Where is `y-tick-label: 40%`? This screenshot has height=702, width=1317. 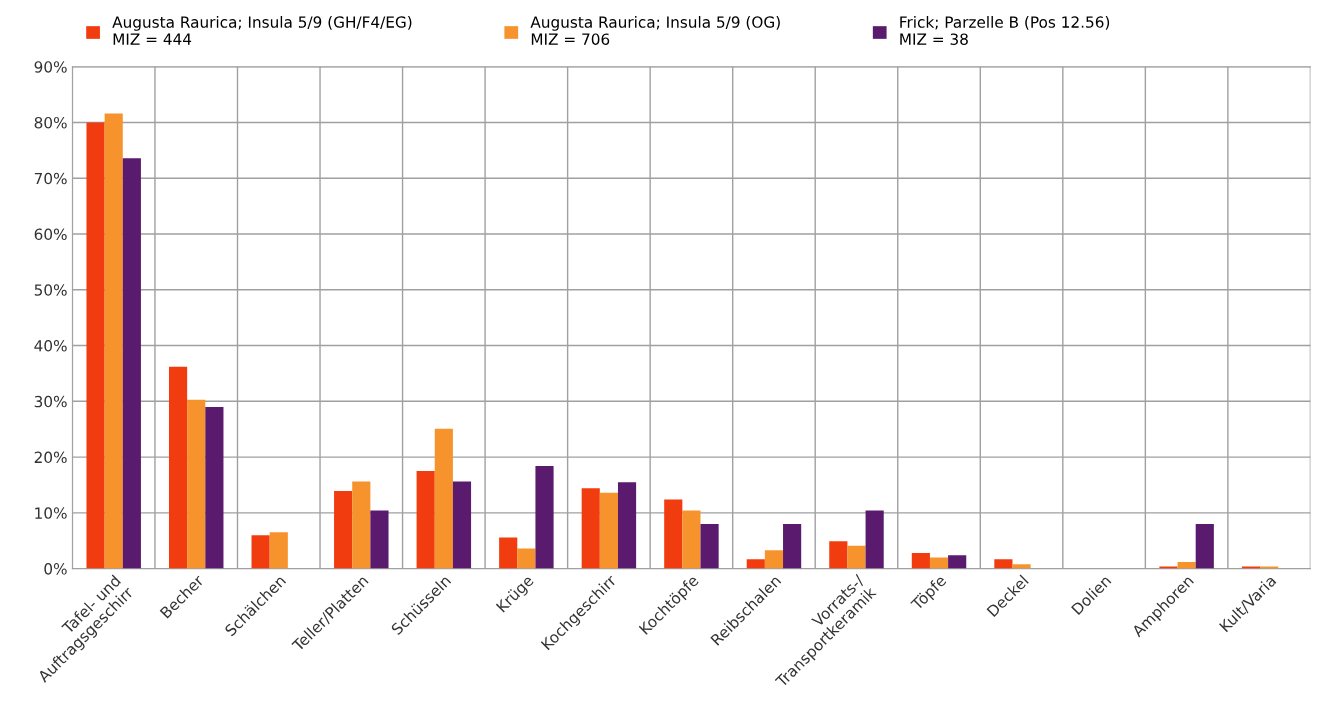 y-tick-label: 40% is located at coordinates (50, 346).